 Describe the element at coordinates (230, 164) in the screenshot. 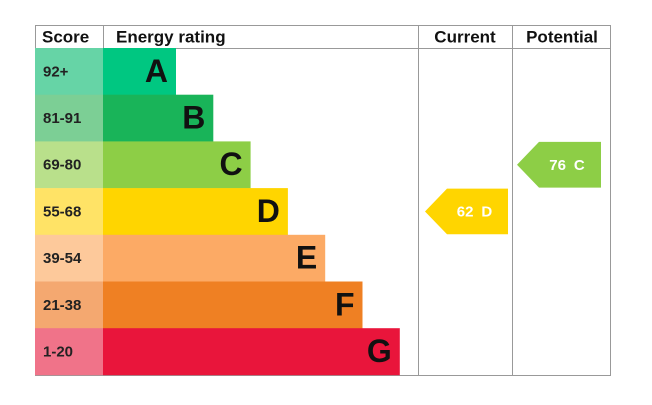

I see `rating-letter: C` at that location.